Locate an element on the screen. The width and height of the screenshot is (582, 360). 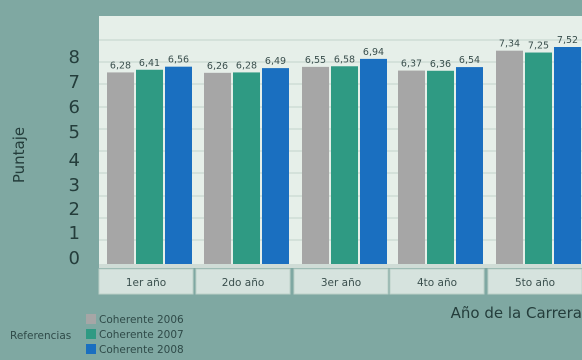
legend-swatch-2007 is located at coordinates (91, 334).